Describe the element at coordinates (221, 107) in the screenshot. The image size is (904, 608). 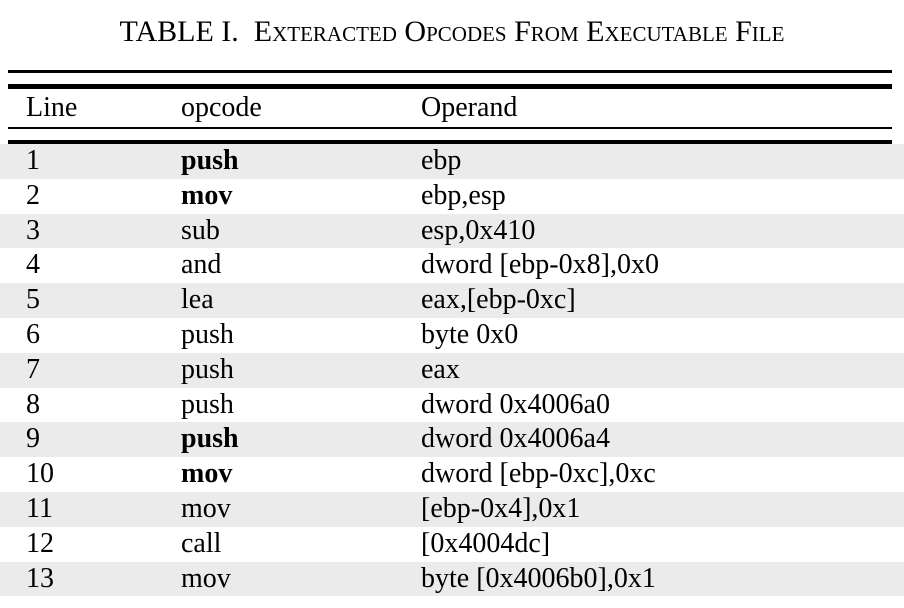
I see `header-opcode: opcode` at that location.